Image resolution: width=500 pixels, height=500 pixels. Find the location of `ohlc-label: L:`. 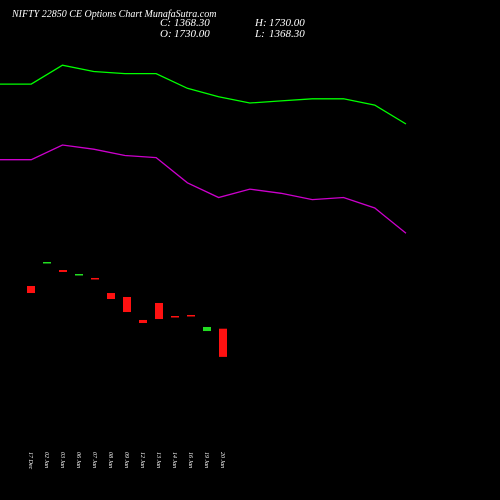

ohlc-label: L: is located at coordinates (259, 34).